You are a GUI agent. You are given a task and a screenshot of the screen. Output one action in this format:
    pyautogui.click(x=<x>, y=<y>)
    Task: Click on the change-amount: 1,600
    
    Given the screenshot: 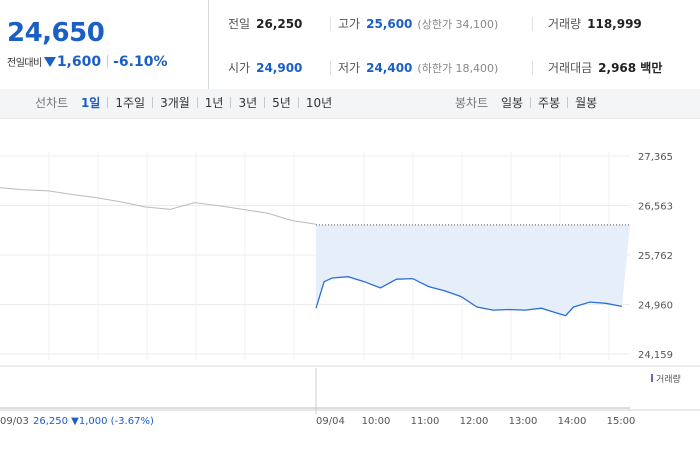 What is the action you would take?
    pyautogui.click(x=79, y=62)
    